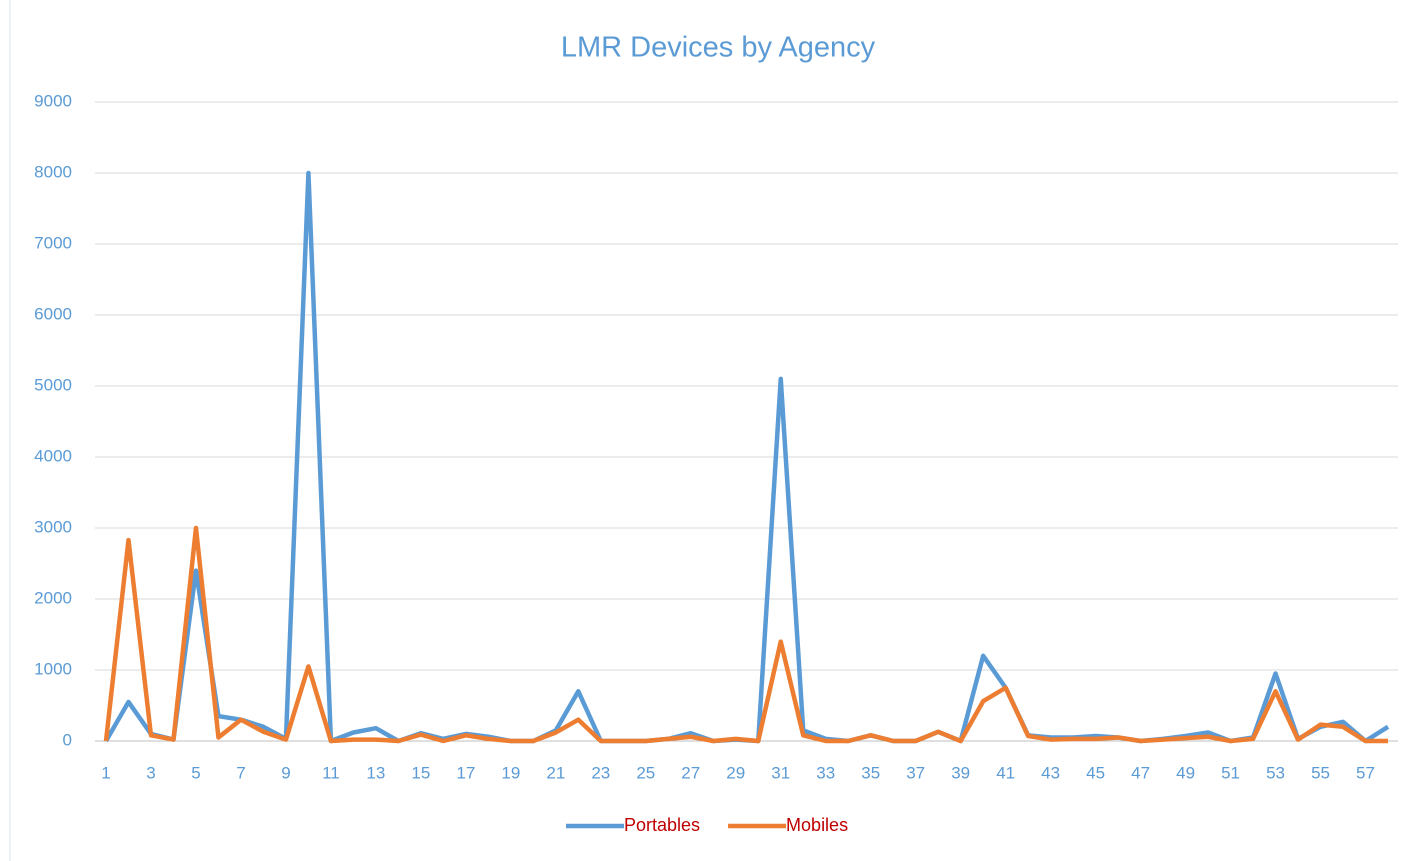 The width and height of the screenshot is (1422, 861). I want to click on x-tick-label: 27, so click(690, 772).